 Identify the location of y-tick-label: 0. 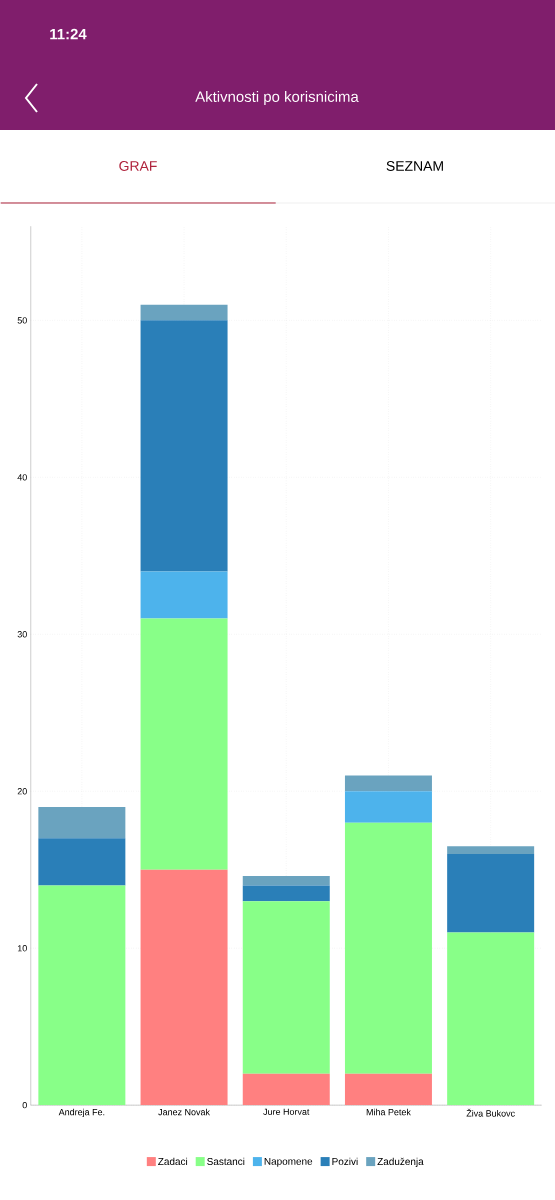
(24, 1105).